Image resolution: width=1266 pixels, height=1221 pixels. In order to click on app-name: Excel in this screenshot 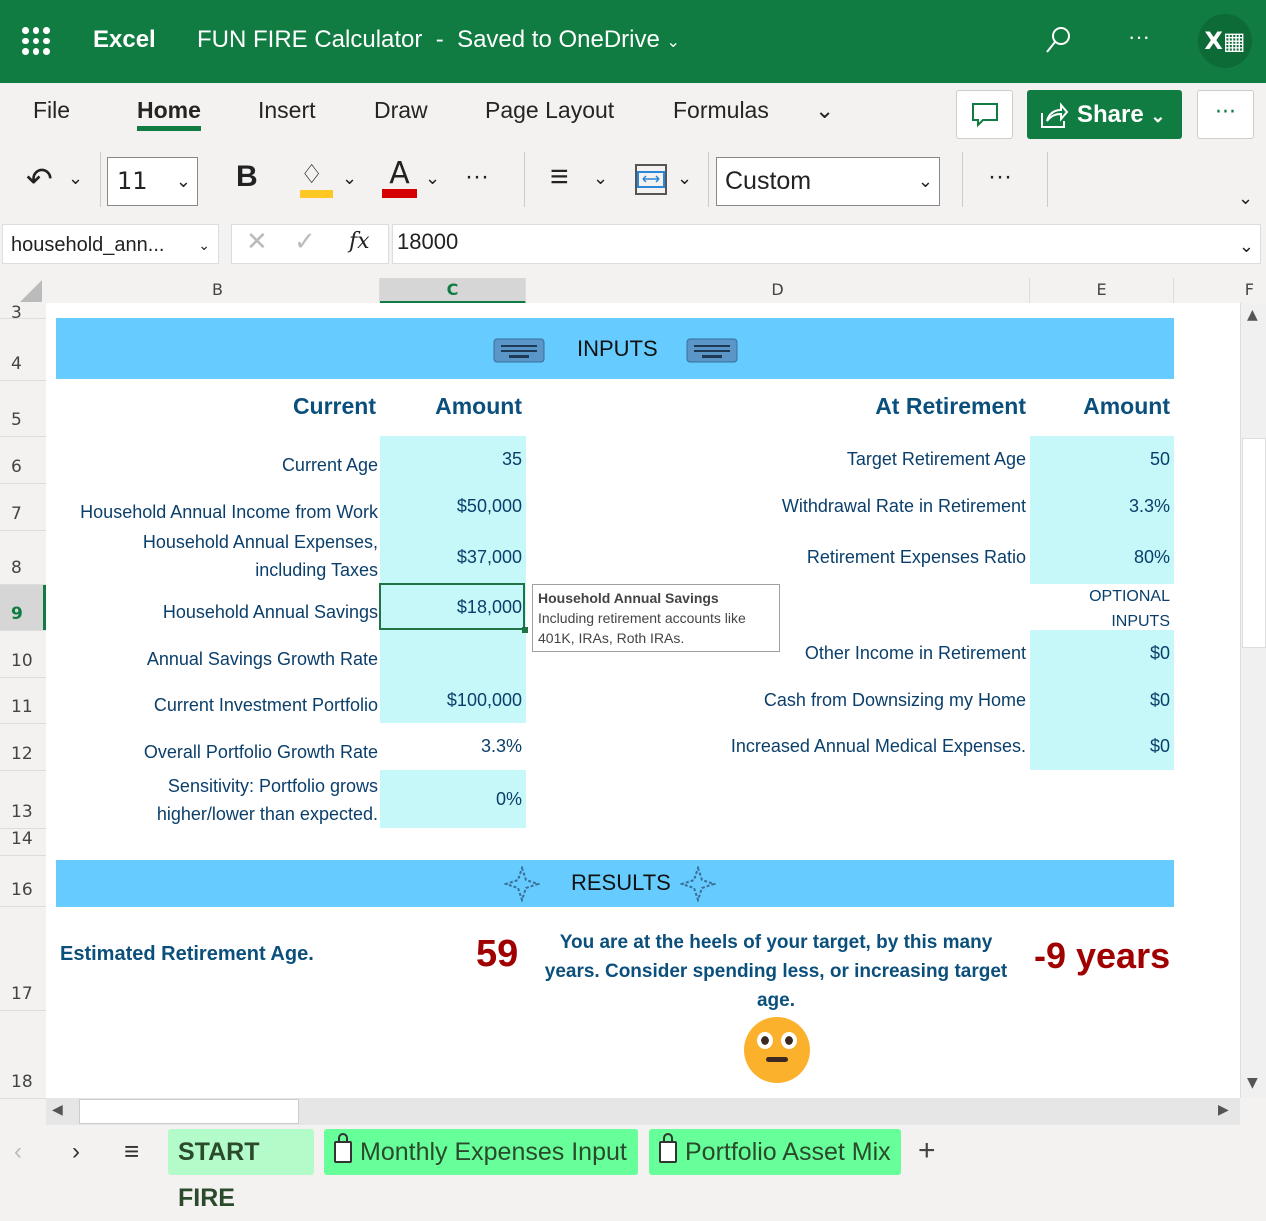, I will do `click(124, 39)`.